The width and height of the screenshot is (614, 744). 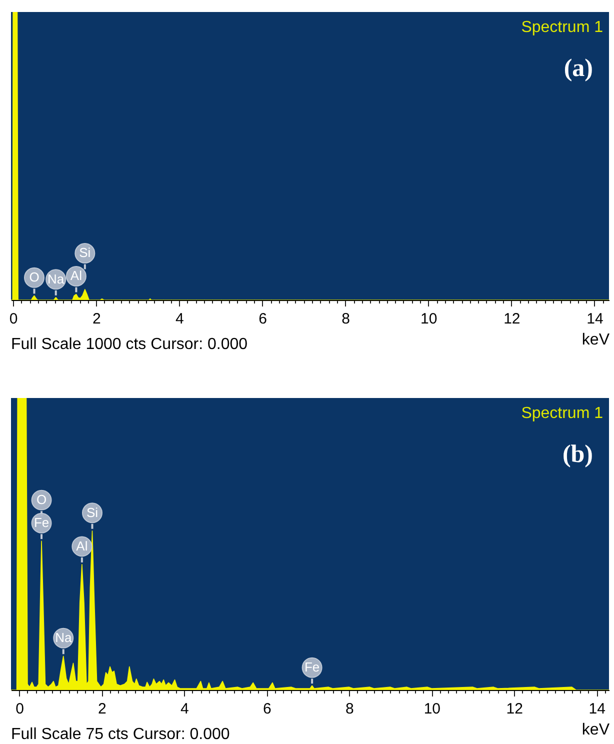 What do you see at coordinates (120, 734) in the screenshot?
I see `text: Full Scale 75 cts Cursor: 0.000` at bounding box center [120, 734].